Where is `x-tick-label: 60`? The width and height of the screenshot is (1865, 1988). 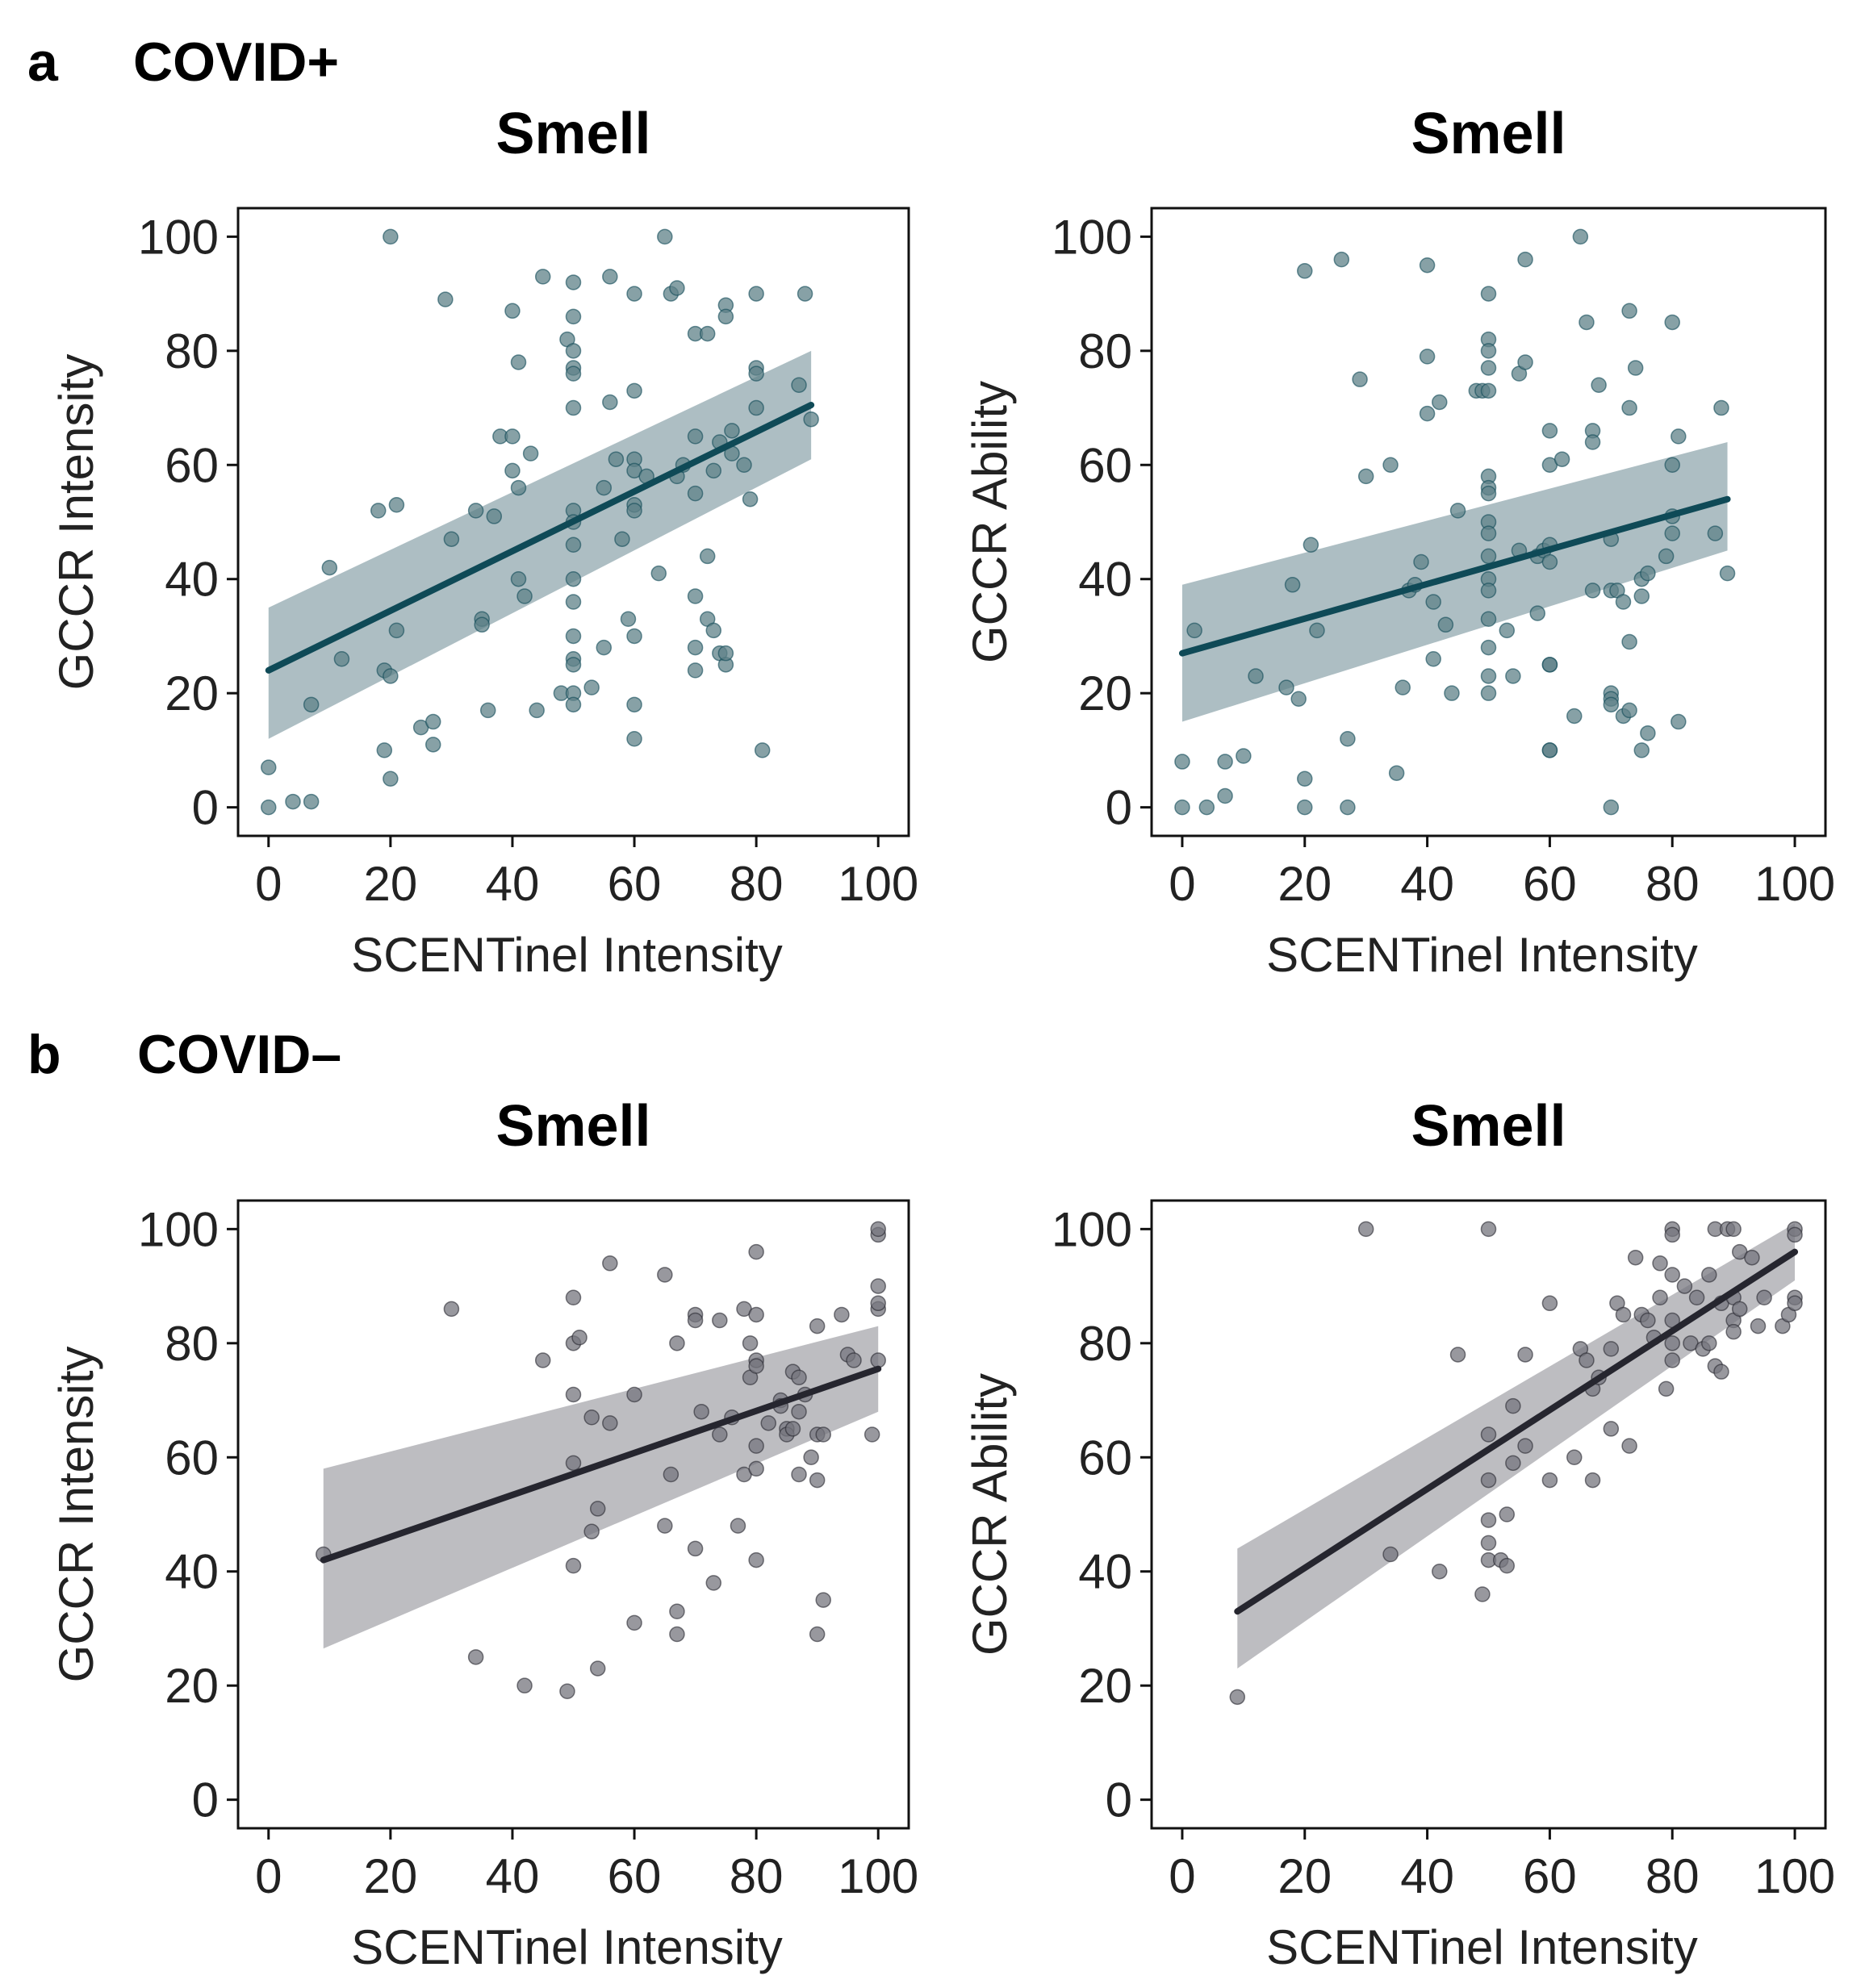 x-tick-label: 60 is located at coordinates (1550, 884).